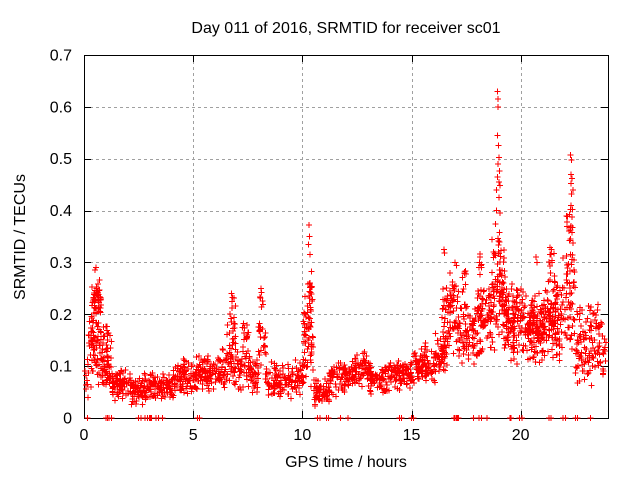 The height and width of the screenshot is (480, 640). What do you see at coordinates (67, 419) in the screenshot?
I see `y-tick-label: 0` at bounding box center [67, 419].